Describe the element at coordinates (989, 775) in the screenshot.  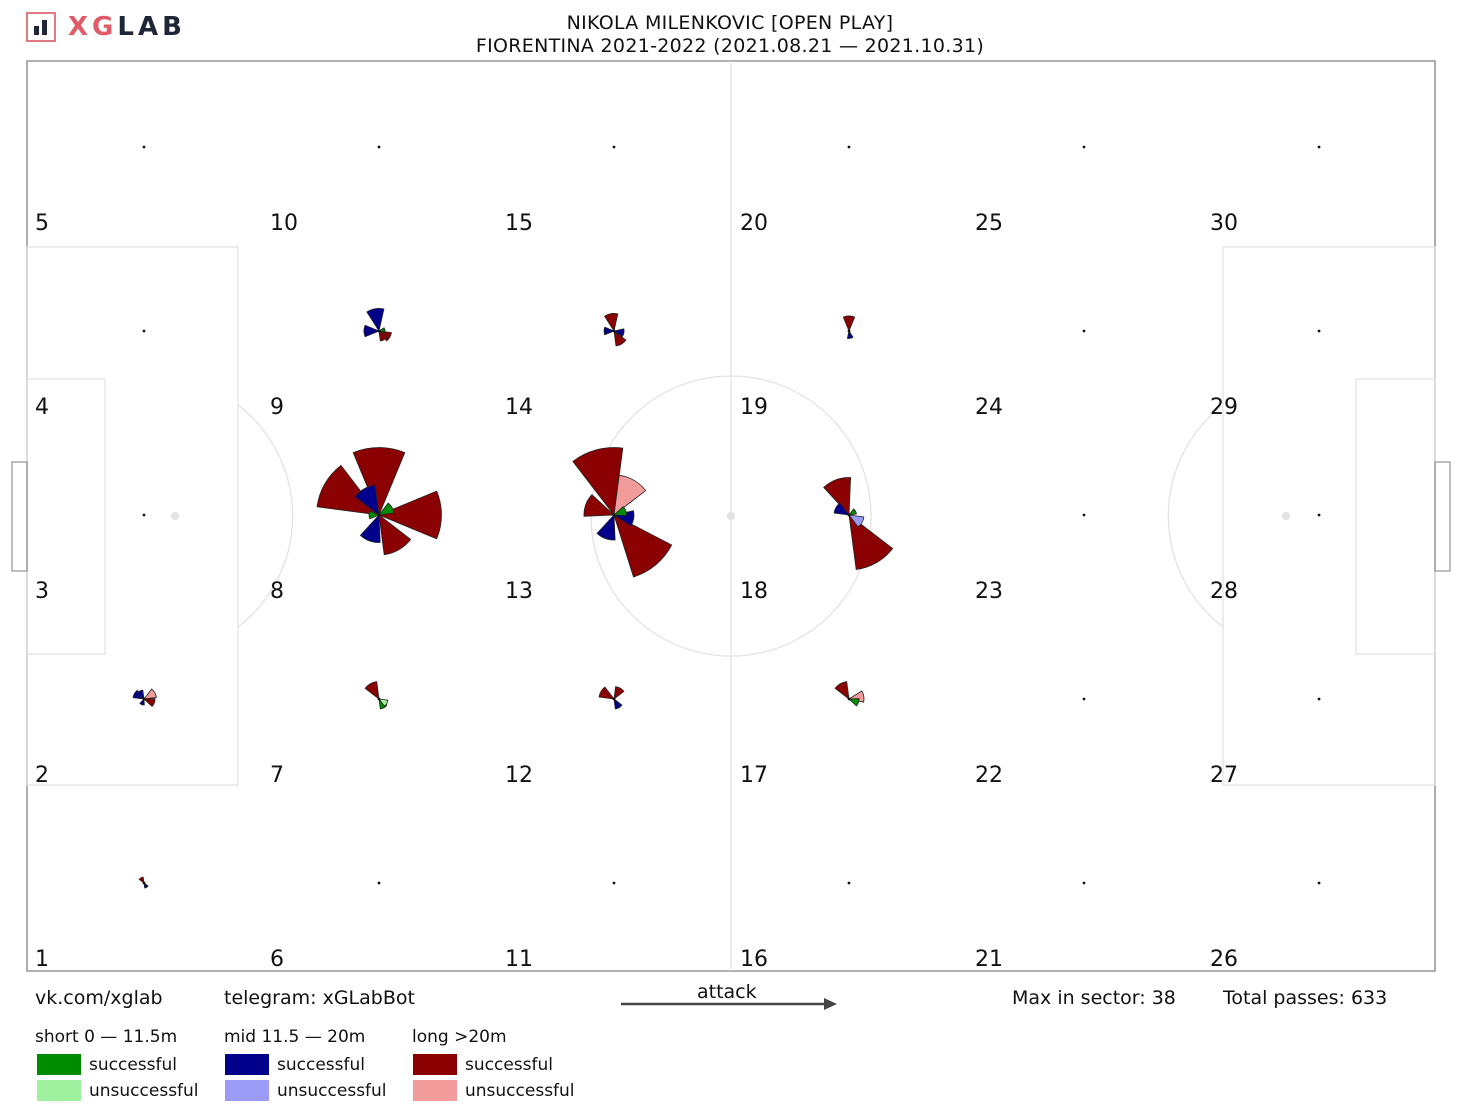
I see `zone-label-22: 22` at that location.